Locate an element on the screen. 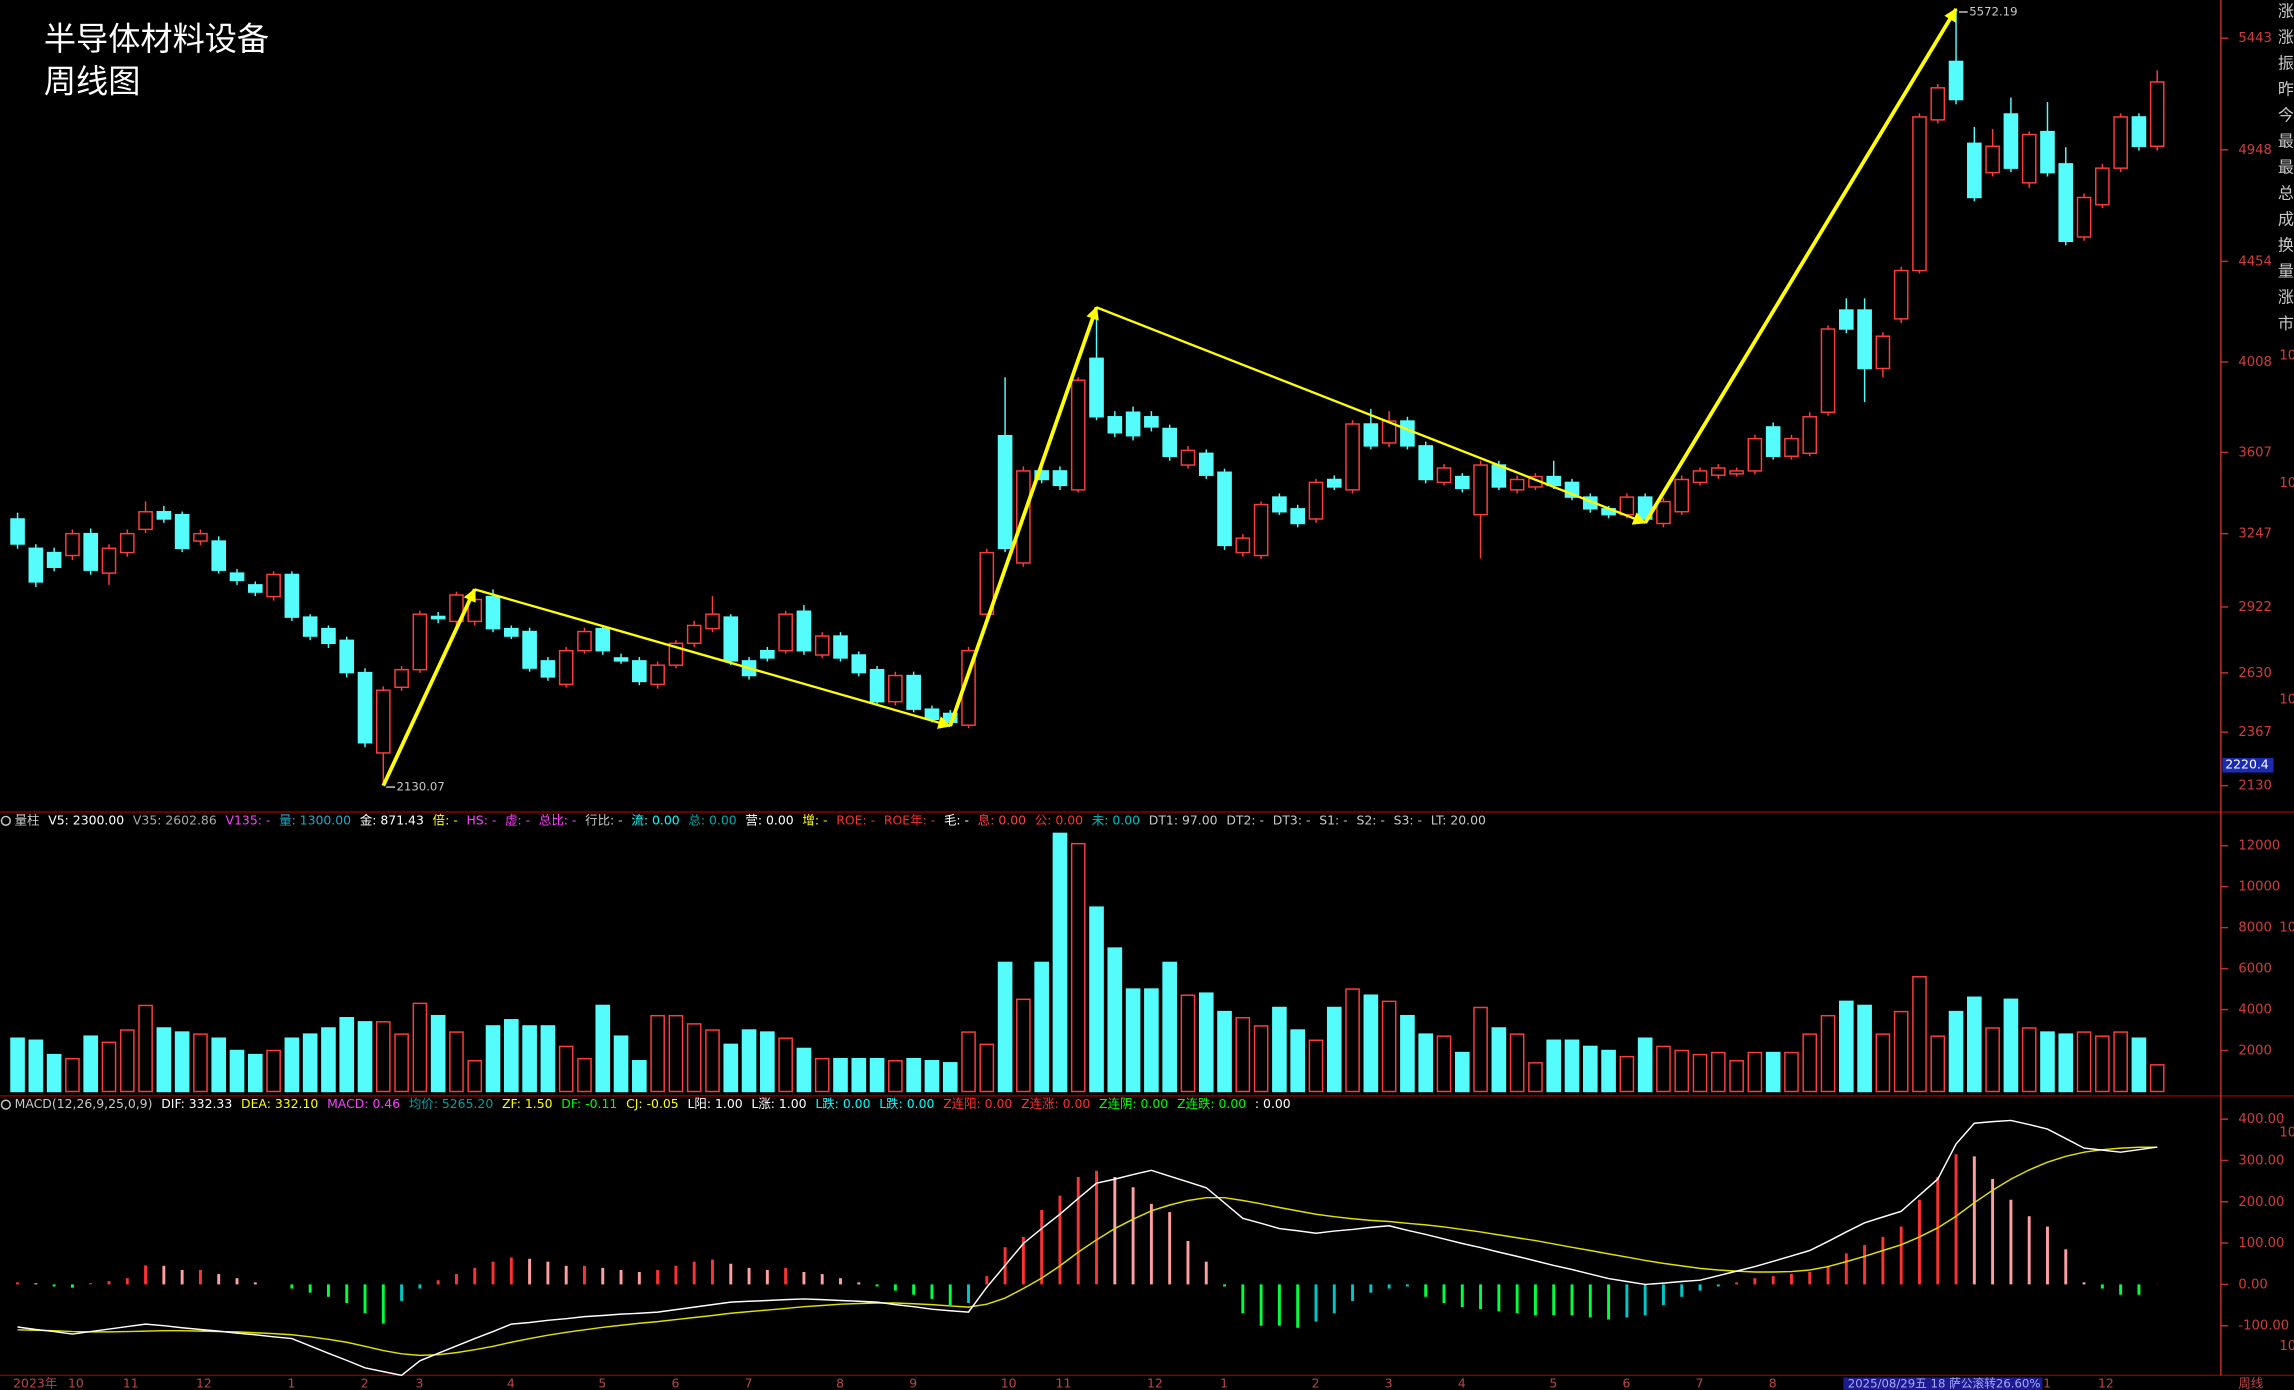 The image size is (2294, 1390). header-item: 毛: - is located at coordinates (956, 819).